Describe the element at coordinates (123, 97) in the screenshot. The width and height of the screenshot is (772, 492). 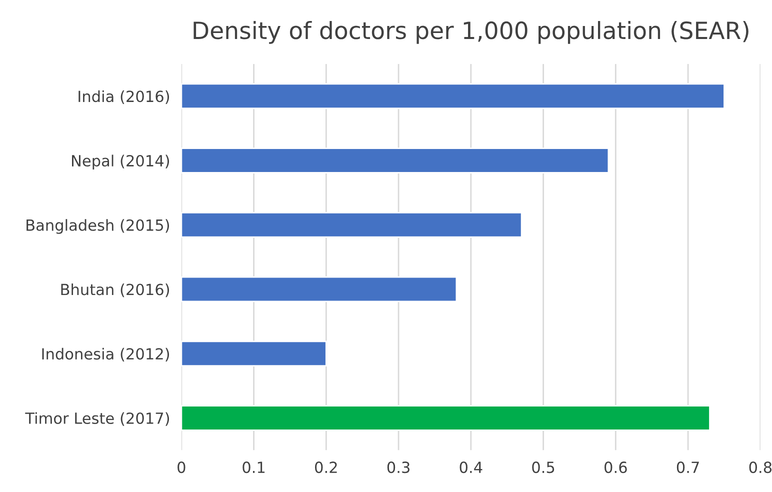
I see `y-tick-label: India (2016)` at that location.